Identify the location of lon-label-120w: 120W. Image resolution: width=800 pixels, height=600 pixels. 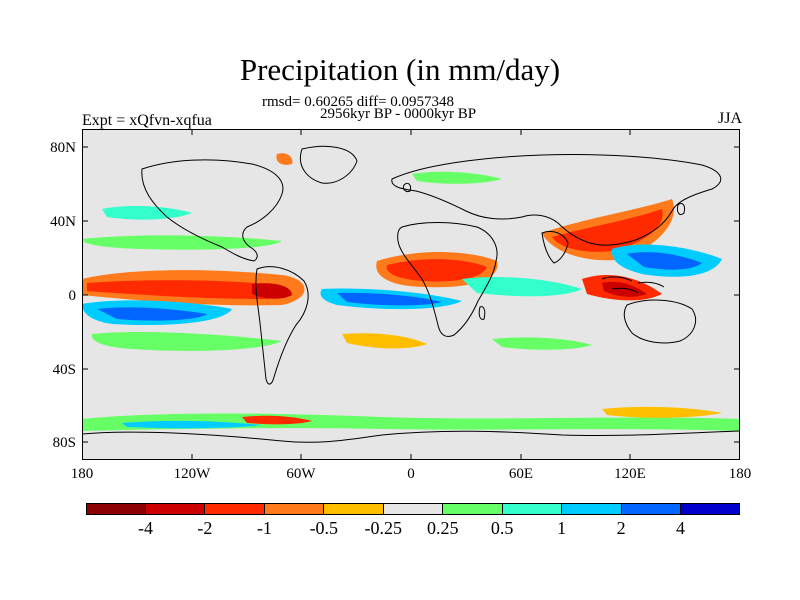
(192, 474).